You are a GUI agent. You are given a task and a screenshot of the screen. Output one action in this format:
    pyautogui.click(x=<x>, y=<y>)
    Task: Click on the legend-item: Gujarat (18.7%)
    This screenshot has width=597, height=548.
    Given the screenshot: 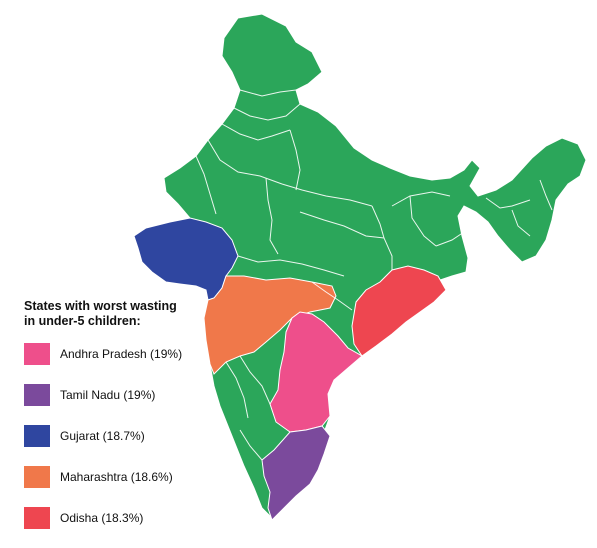 What is the action you would take?
    pyautogui.click(x=139, y=436)
    